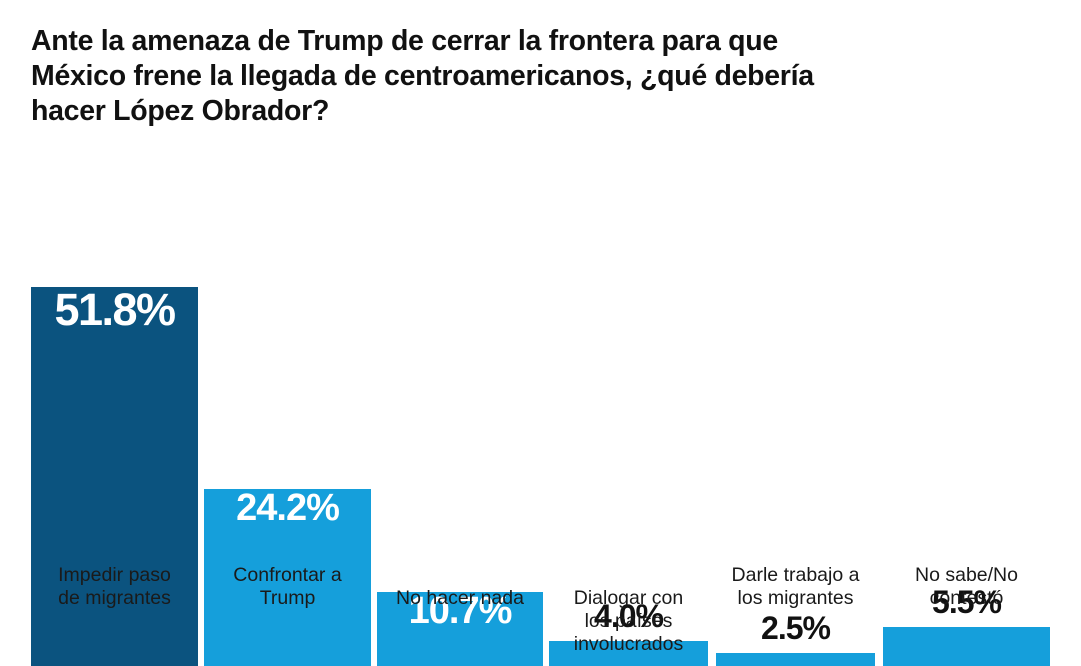  What do you see at coordinates (115, 309) in the screenshot?
I see `bar-value-label: 51.8%` at bounding box center [115, 309].